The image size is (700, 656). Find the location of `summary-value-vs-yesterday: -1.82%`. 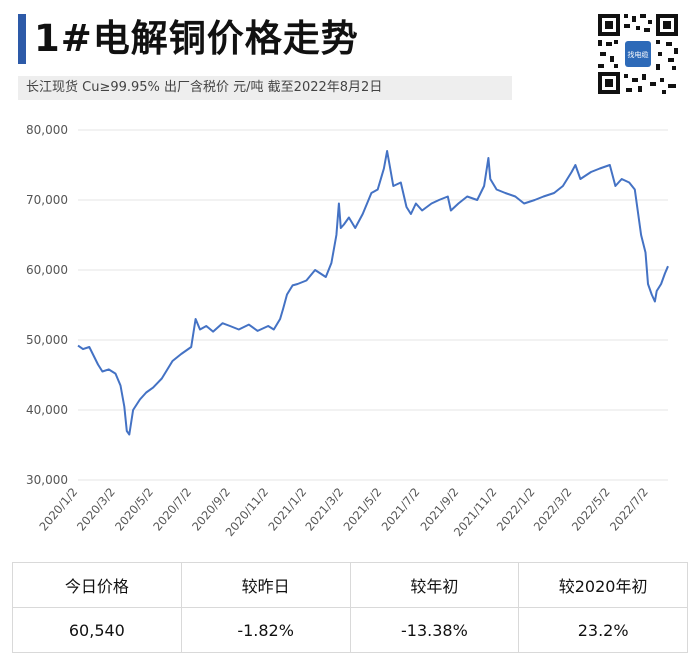

summary-value-vs-yesterday: -1.82% is located at coordinates (265, 630).